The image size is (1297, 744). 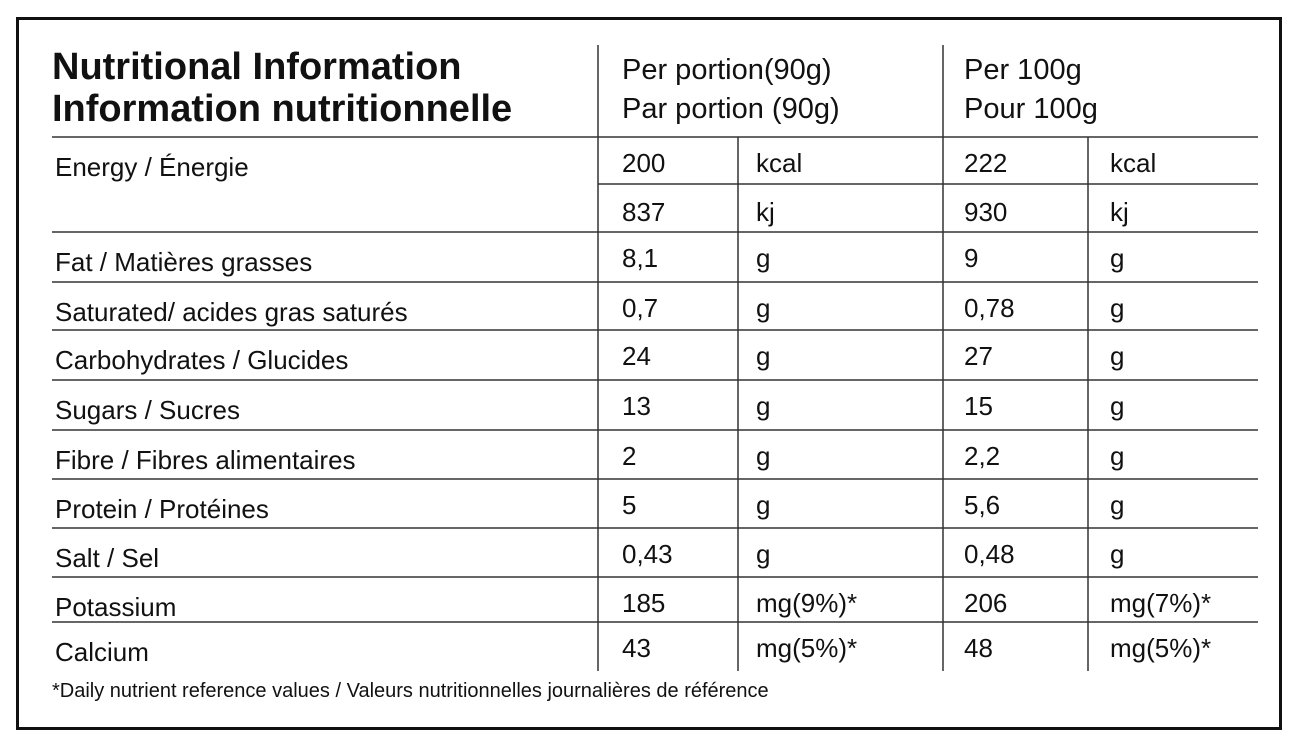 What do you see at coordinates (982, 456) in the screenshot?
I see `value: 2,2` at bounding box center [982, 456].